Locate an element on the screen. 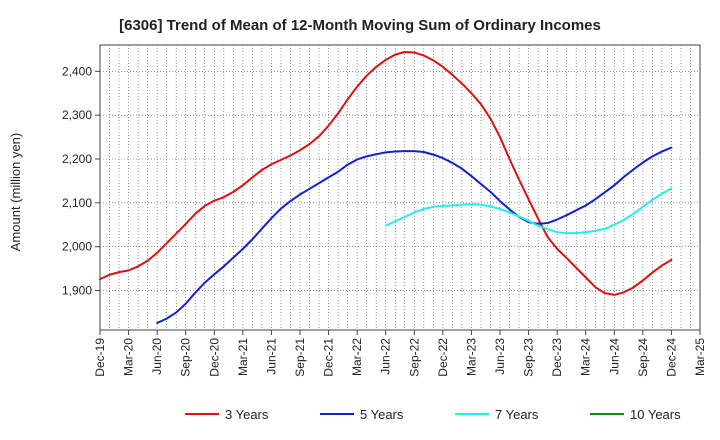 This screenshot has height=440, width=720. x-tick-label: Dec-21 is located at coordinates (329, 357).